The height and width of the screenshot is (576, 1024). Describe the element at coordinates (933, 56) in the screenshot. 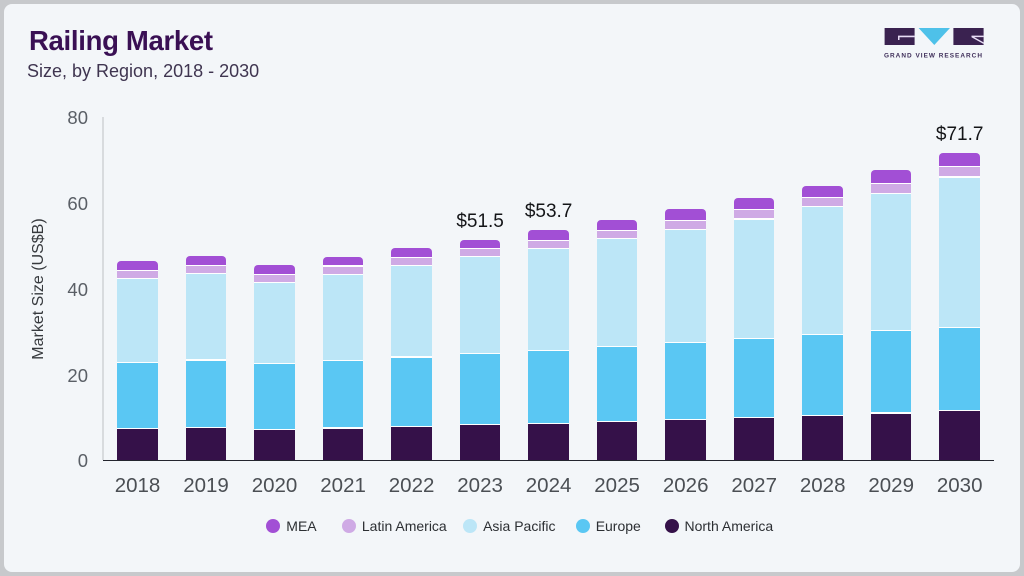

I see `svg-text: GRAND VIEW RESEARCH` at that location.